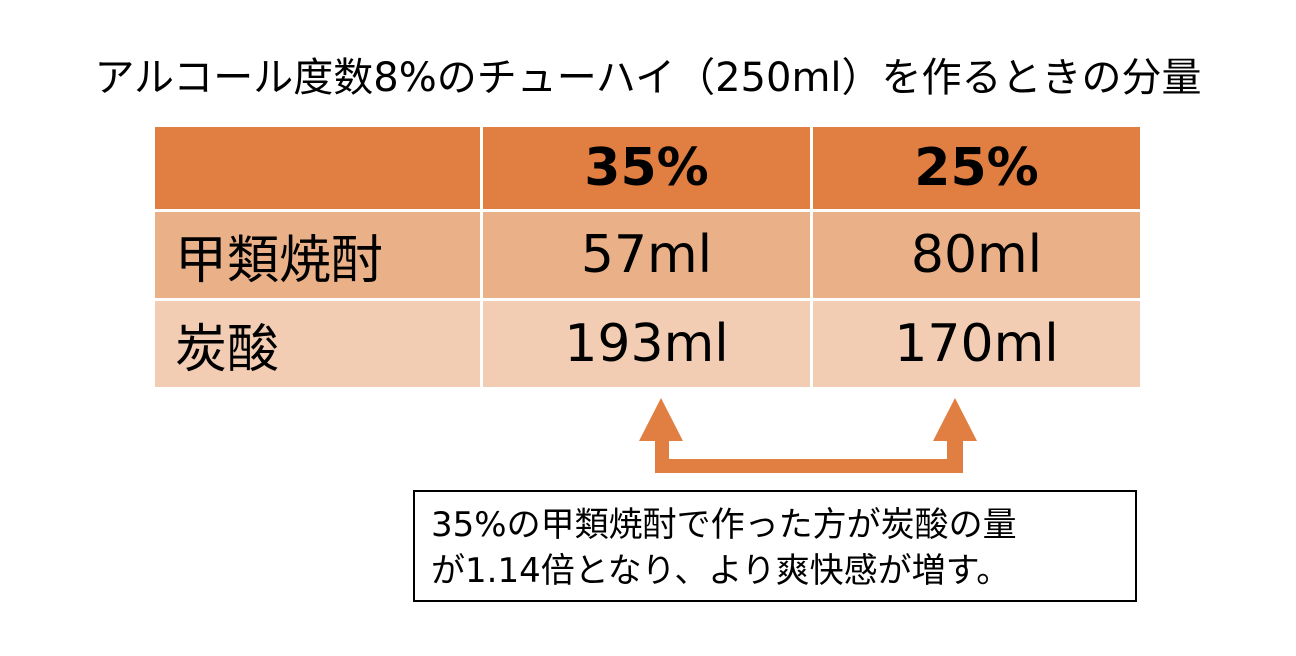 The width and height of the screenshot is (1296, 656). I want to click on note-line-2: が1.14倍となり、より爽快感が増す。, so click(721, 571).